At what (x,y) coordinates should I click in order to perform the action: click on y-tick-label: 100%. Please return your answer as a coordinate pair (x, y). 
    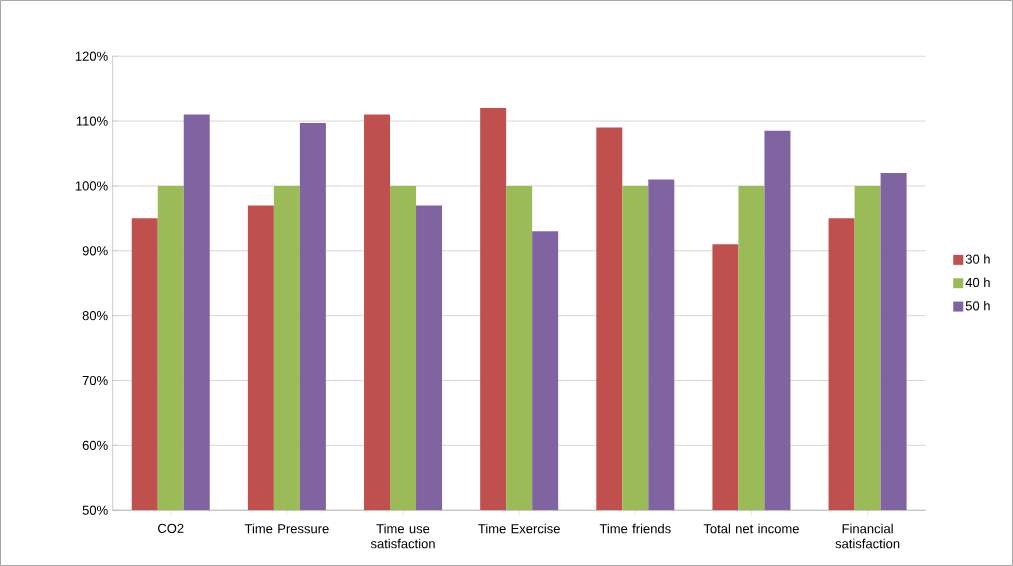
    Looking at the image, I should click on (91, 186).